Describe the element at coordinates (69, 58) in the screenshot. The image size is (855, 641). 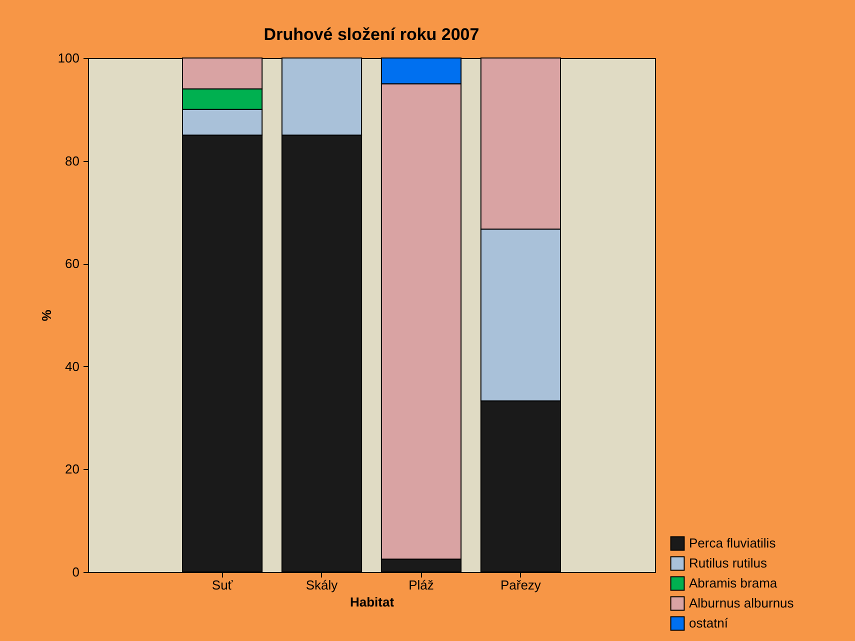
I see `y-tick-label: 100` at that location.